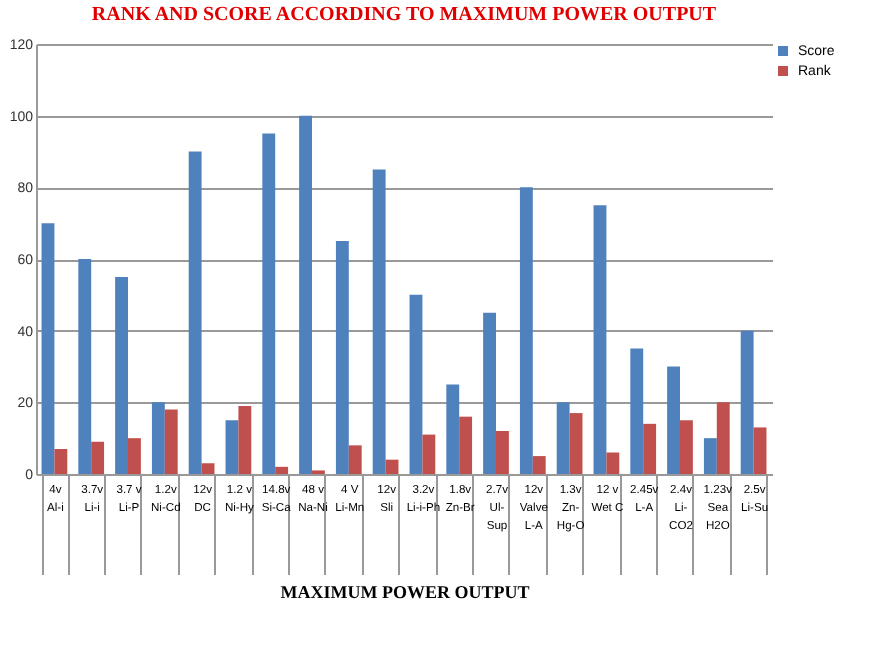  What do you see at coordinates (405, 592) in the screenshot?
I see `x-axis-title: MAXIMUM POWER OUTPUT` at bounding box center [405, 592].